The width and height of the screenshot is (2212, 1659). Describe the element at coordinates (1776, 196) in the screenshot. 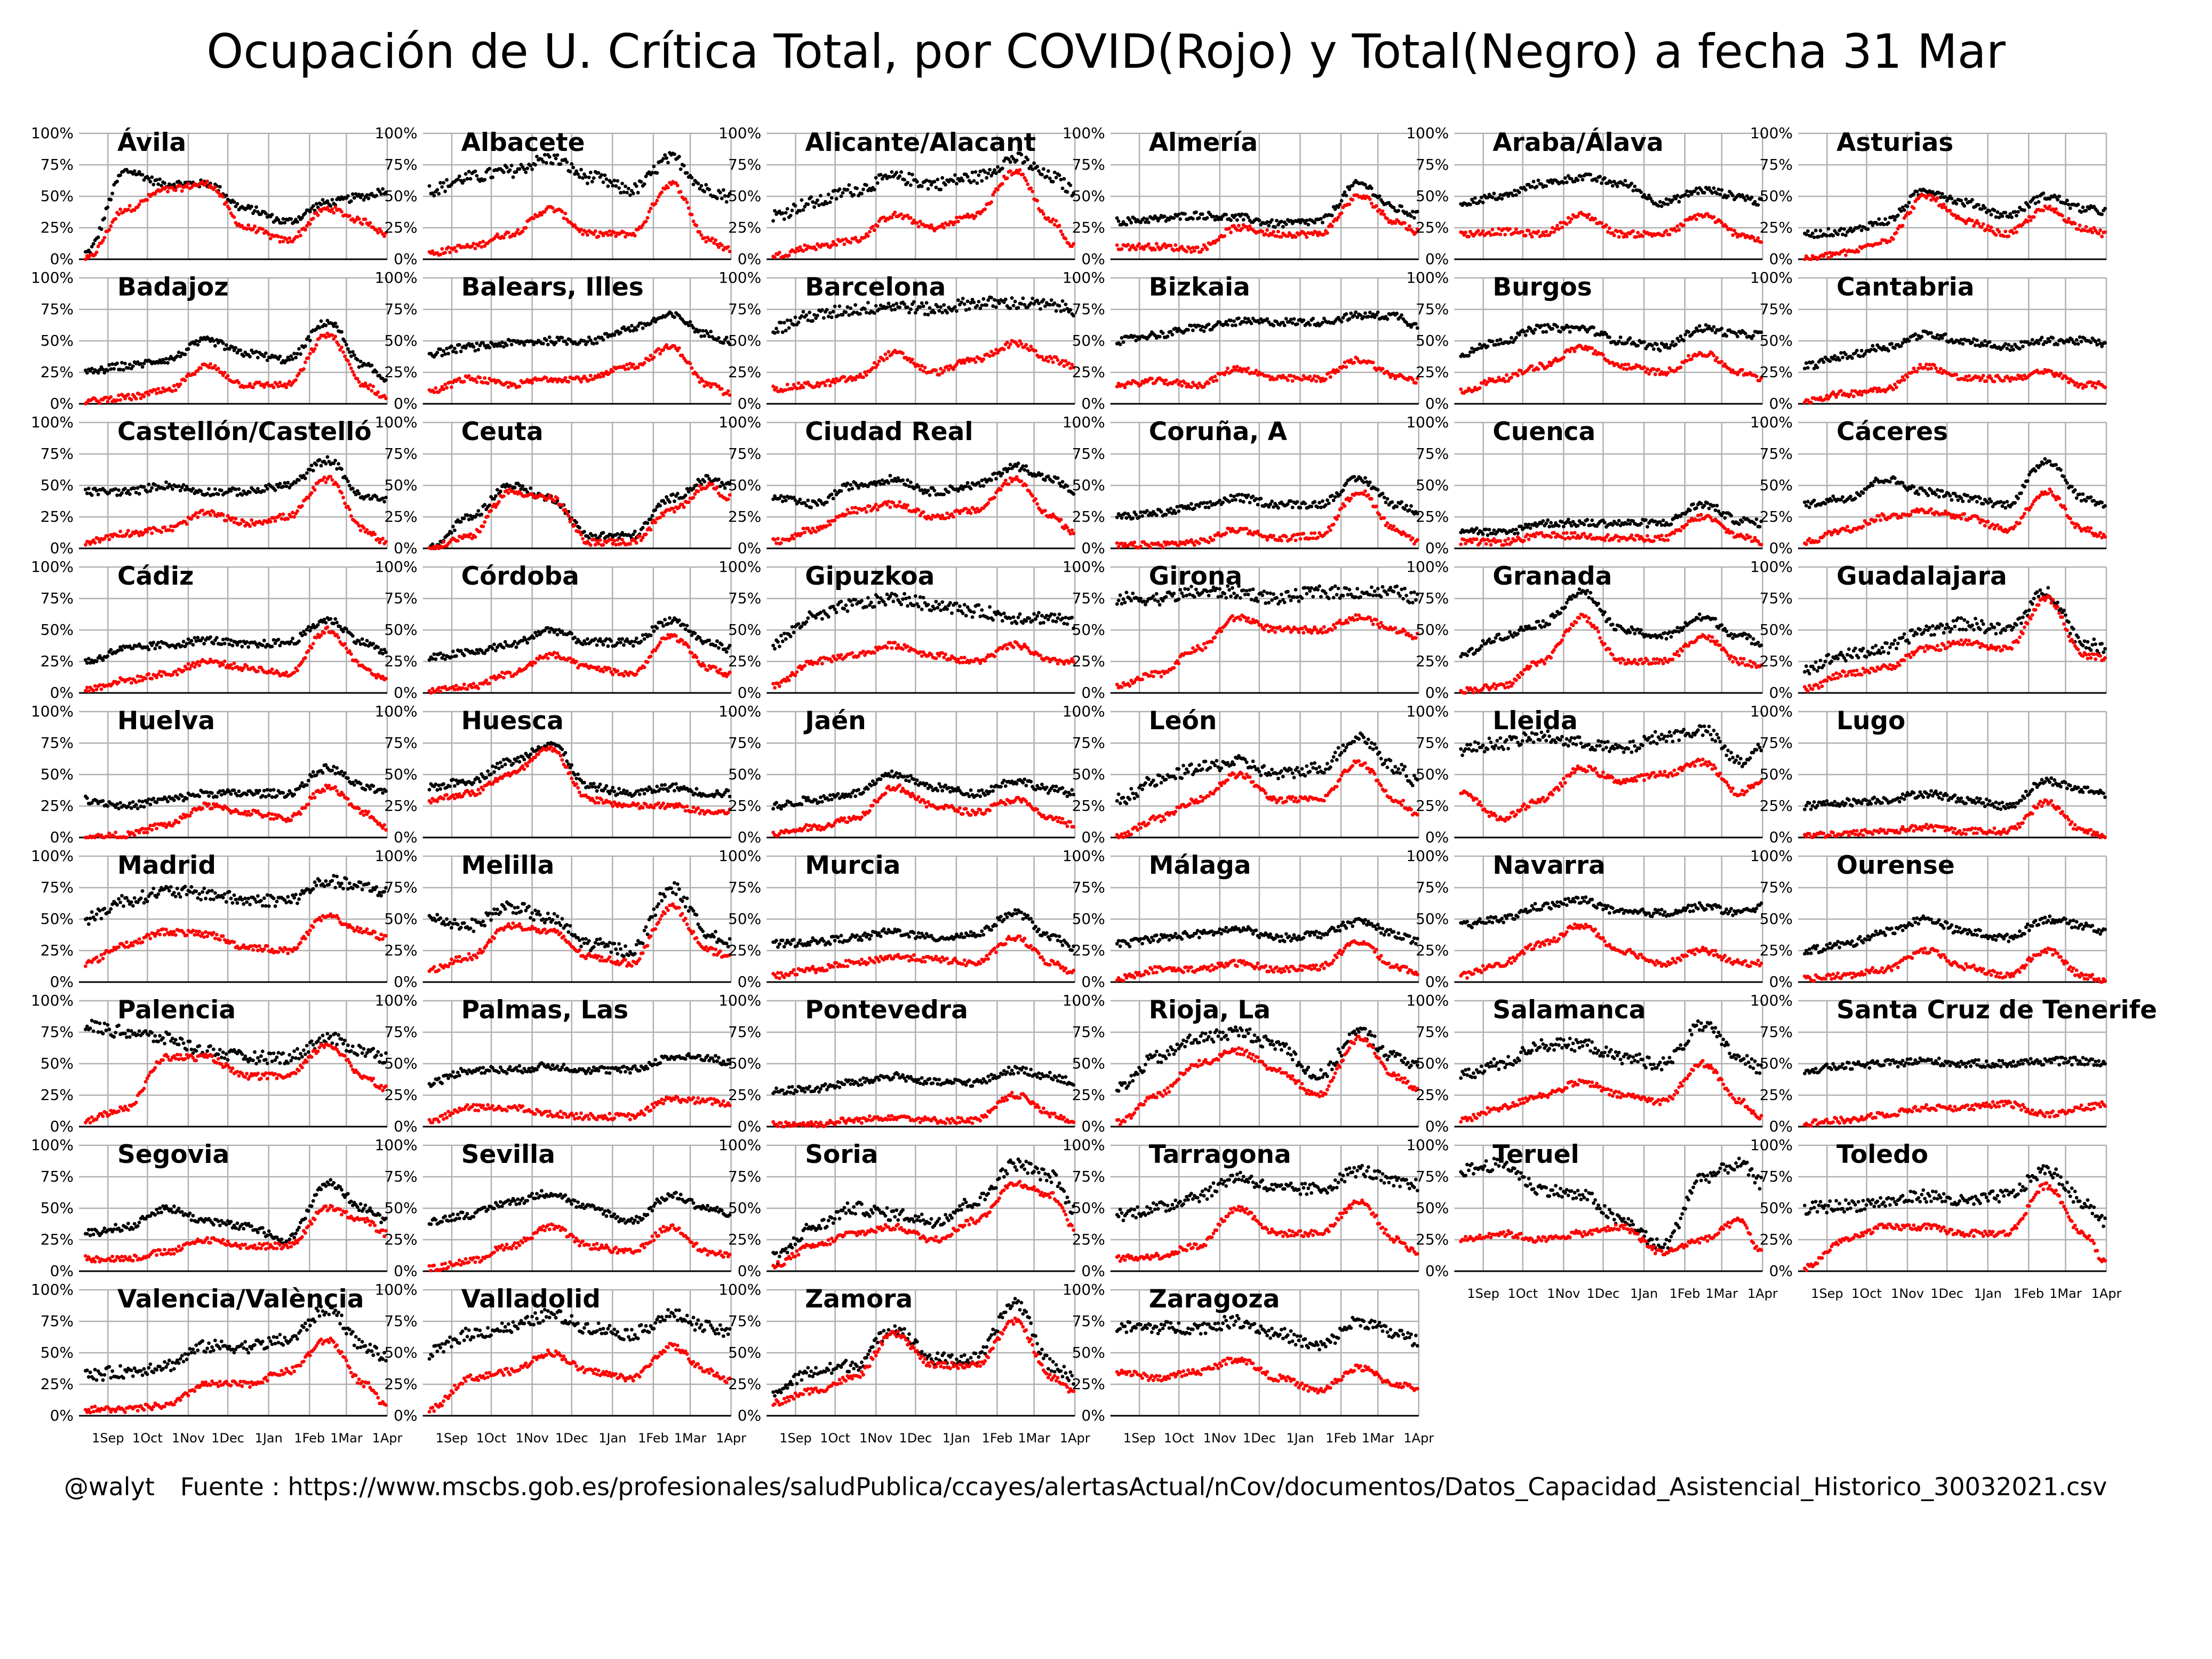

I see `y-tick-label: 50%` at that location.